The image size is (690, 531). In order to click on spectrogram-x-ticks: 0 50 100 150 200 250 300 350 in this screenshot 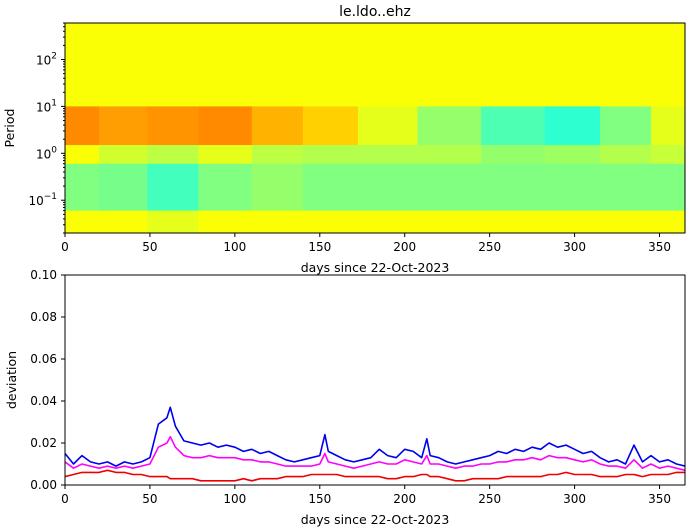, I will do `click(366, 243)`.